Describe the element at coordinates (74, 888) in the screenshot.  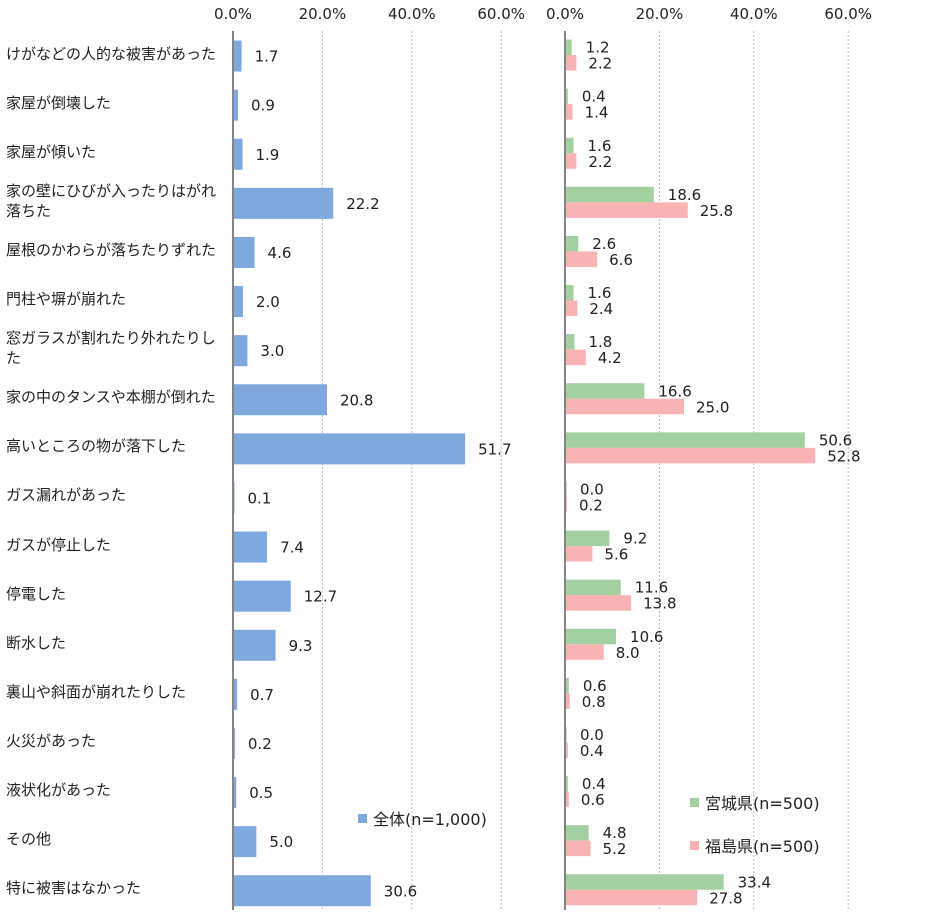
I see `category-label: 特に被害はなかった` at that location.